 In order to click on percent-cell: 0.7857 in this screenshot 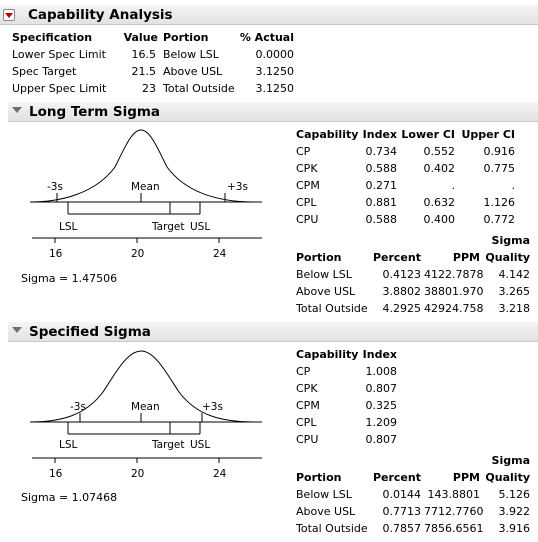, I will do `click(402, 528)`.